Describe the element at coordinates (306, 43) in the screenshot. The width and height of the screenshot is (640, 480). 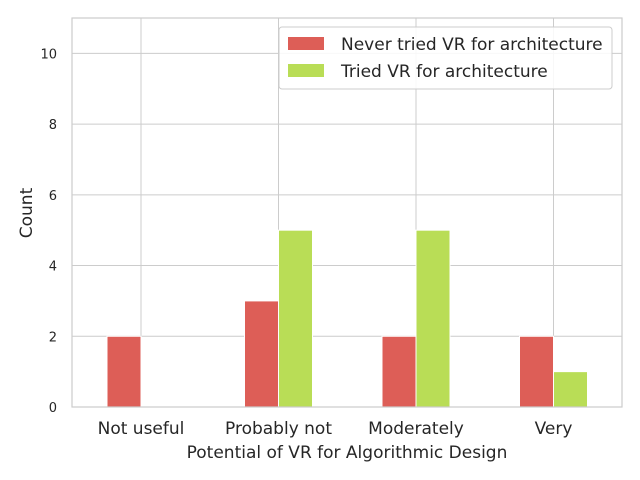
I see `legend-swatch-never-tried` at that location.